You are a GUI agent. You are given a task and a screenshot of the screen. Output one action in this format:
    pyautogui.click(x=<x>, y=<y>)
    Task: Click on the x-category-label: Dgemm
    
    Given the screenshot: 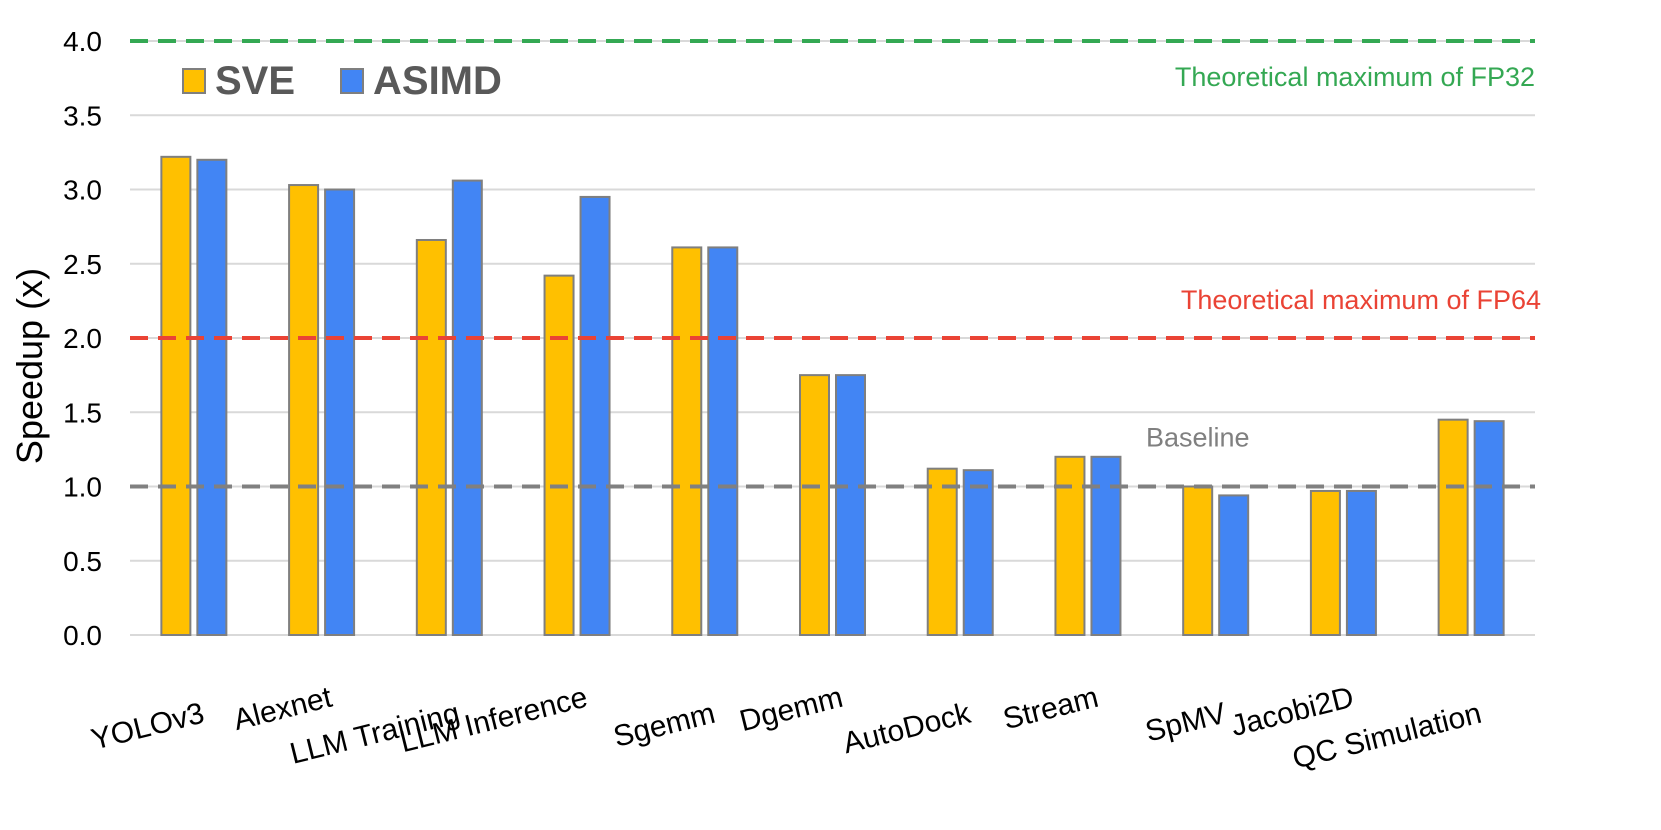 What is the action you would take?
    pyautogui.click(x=791, y=709)
    